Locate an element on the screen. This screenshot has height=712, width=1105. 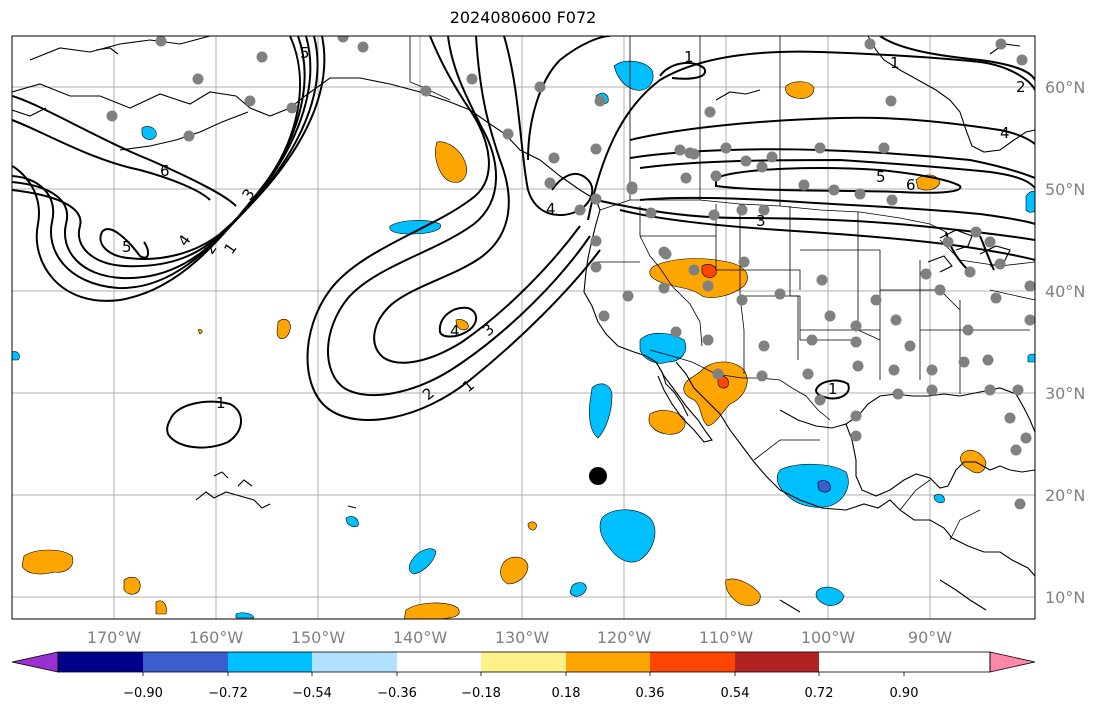
map-title: 2024080600 F072 is located at coordinates (523, 17).